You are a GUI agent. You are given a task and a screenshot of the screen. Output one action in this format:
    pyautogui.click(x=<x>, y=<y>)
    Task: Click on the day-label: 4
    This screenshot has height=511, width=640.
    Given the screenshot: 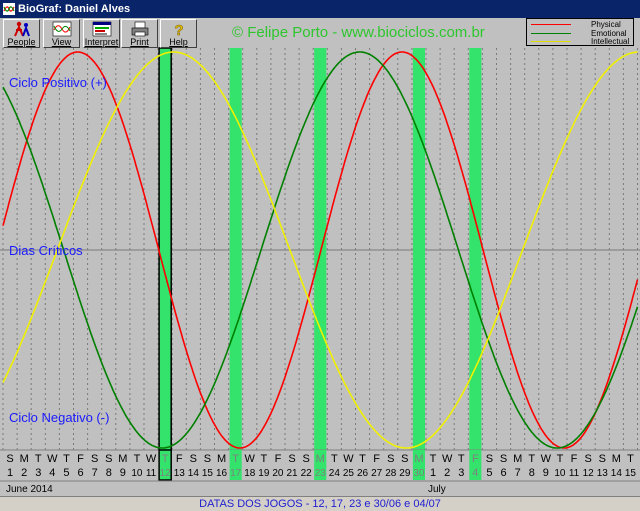 What is the action you would take?
    pyautogui.click(x=52, y=473)
    